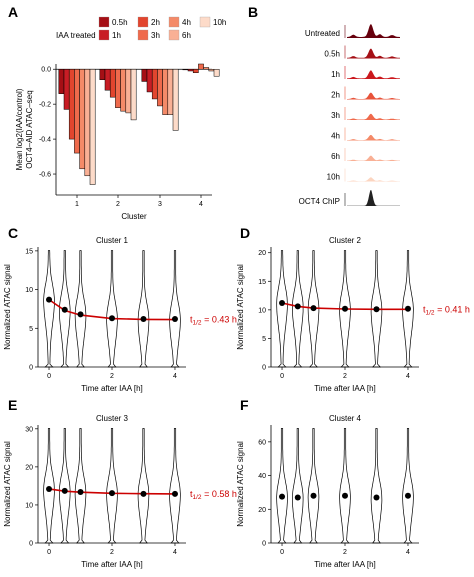 This screenshot has width=474, height=577. What do you see at coordinates (143, 22) in the screenshot?
I see `legend-swatch-2h` at bounding box center [143, 22].